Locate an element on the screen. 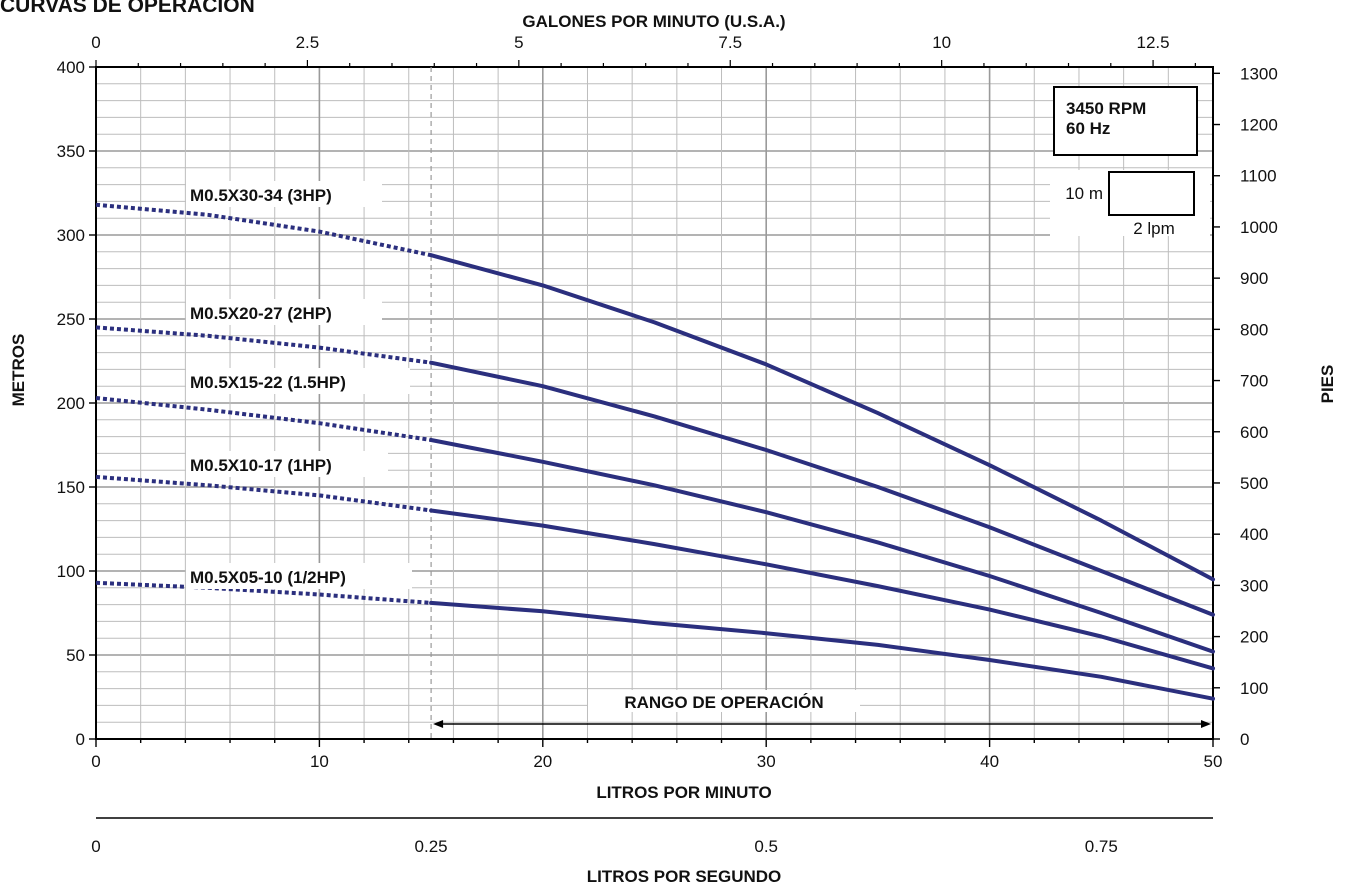  y-tick-label: 150 is located at coordinates (71, 487).